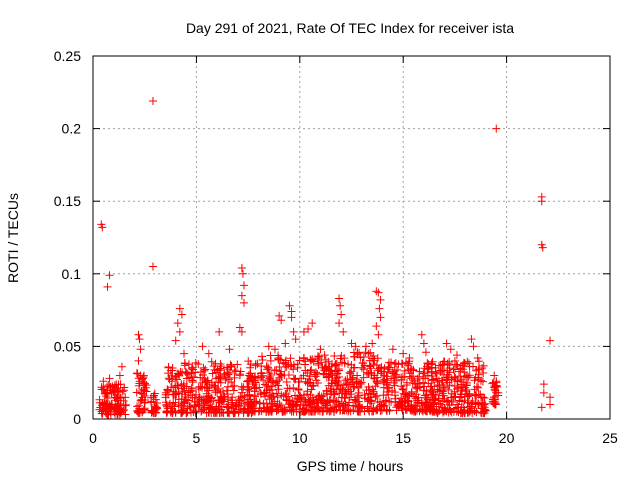  What do you see at coordinates (67, 56) in the screenshot?
I see `y-tick-label: 0.25` at bounding box center [67, 56].